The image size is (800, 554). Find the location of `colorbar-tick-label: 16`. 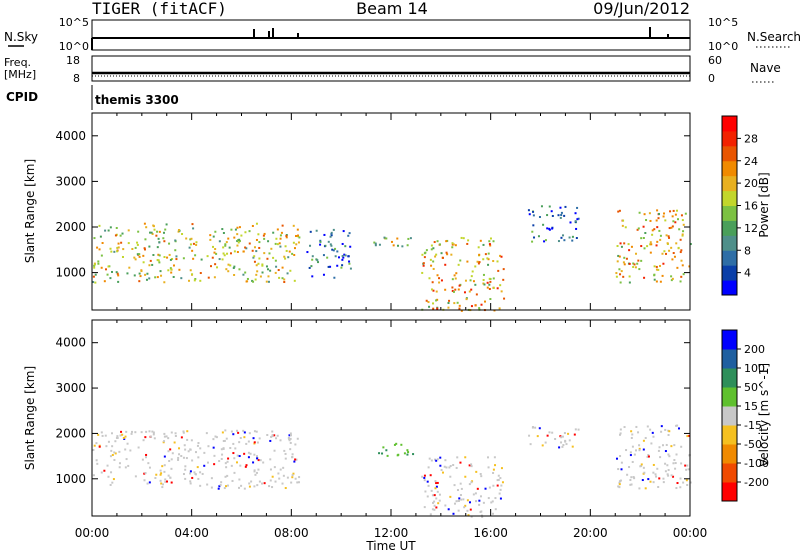

colorbar-tick-label: 16 is located at coordinates (751, 206).